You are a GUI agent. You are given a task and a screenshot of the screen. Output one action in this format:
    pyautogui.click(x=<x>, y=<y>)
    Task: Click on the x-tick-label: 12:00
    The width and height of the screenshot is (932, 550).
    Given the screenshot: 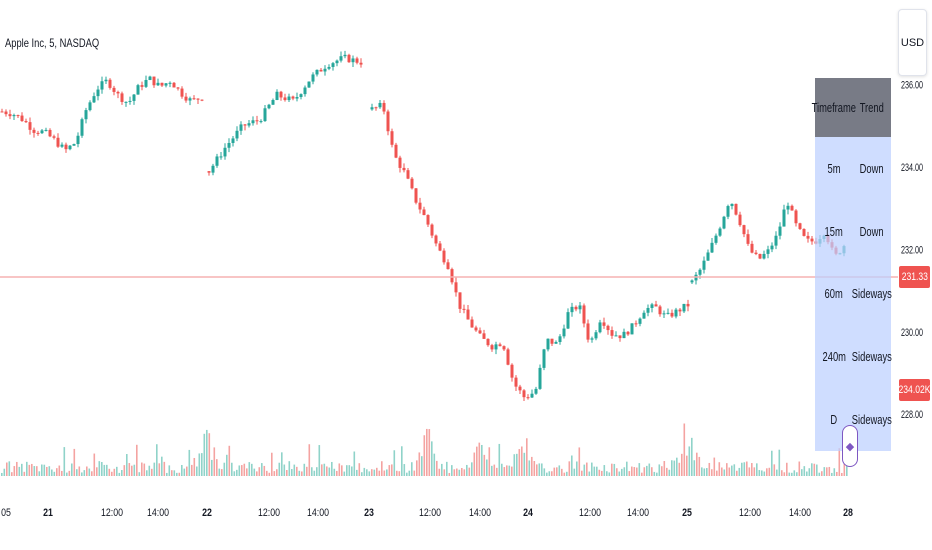 What is the action you would take?
    pyautogui.click(x=590, y=513)
    